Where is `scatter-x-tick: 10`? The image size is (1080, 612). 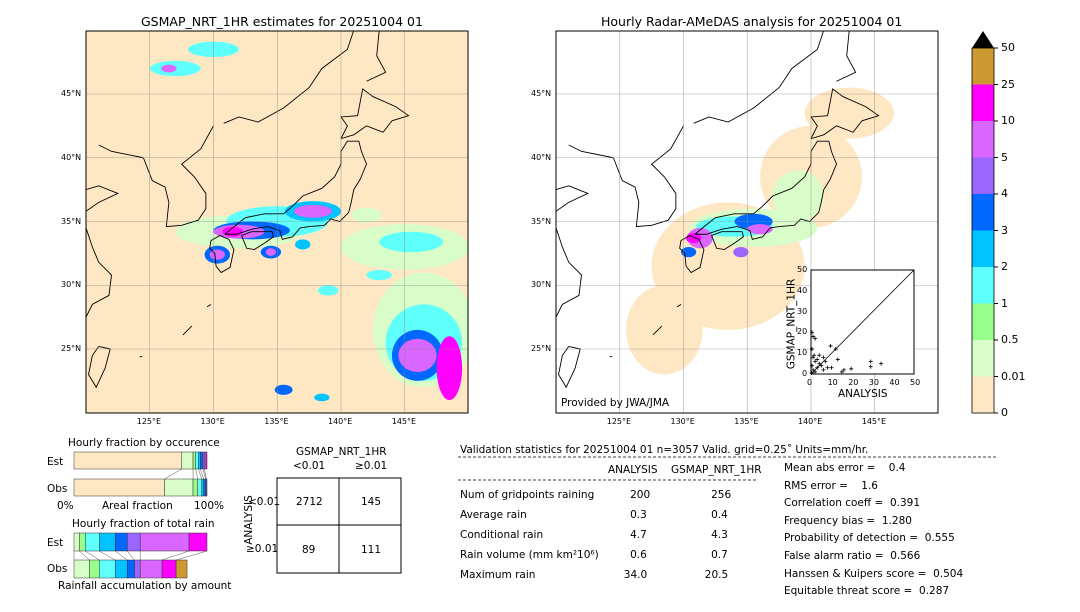
scatter-x-tick: 10 is located at coordinates (832, 382).